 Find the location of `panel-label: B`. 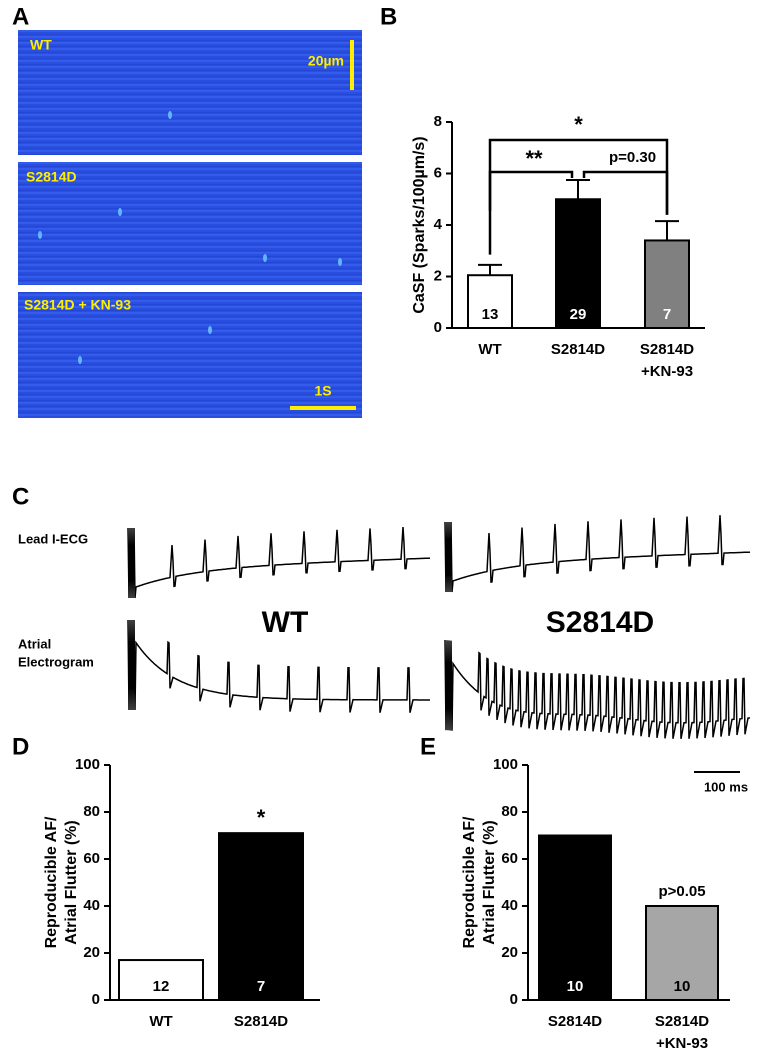

panel-label: B is located at coordinates (388, 16).